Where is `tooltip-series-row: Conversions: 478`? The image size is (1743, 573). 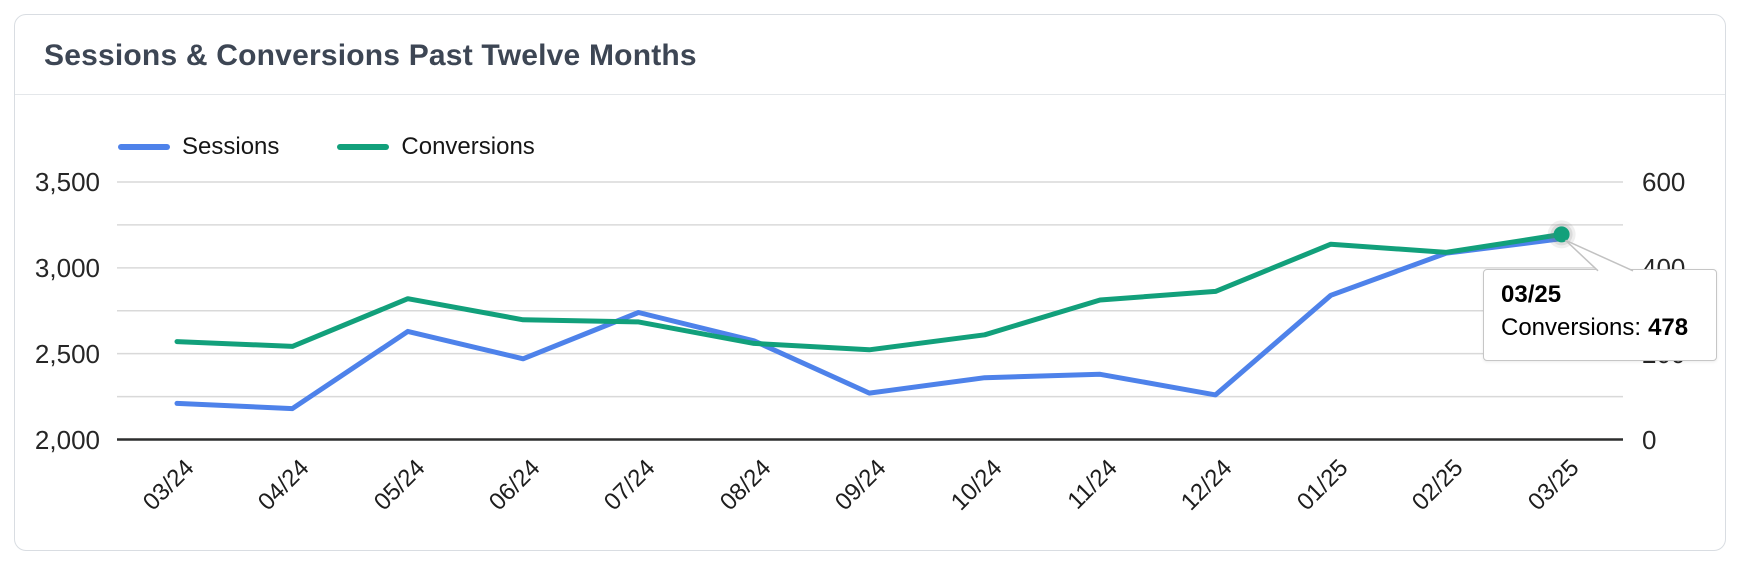
tooltip-series-row: Conversions: 478 is located at coordinates (1608, 328).